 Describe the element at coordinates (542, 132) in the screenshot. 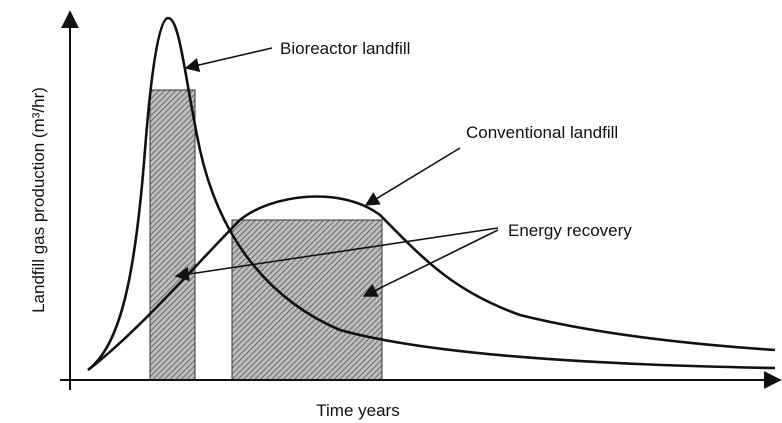

I see `annotation: Conventional landfill` at that location.